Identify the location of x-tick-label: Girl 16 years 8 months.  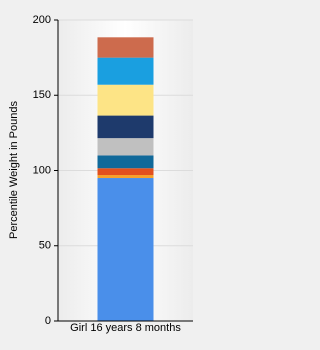
(125, 328).